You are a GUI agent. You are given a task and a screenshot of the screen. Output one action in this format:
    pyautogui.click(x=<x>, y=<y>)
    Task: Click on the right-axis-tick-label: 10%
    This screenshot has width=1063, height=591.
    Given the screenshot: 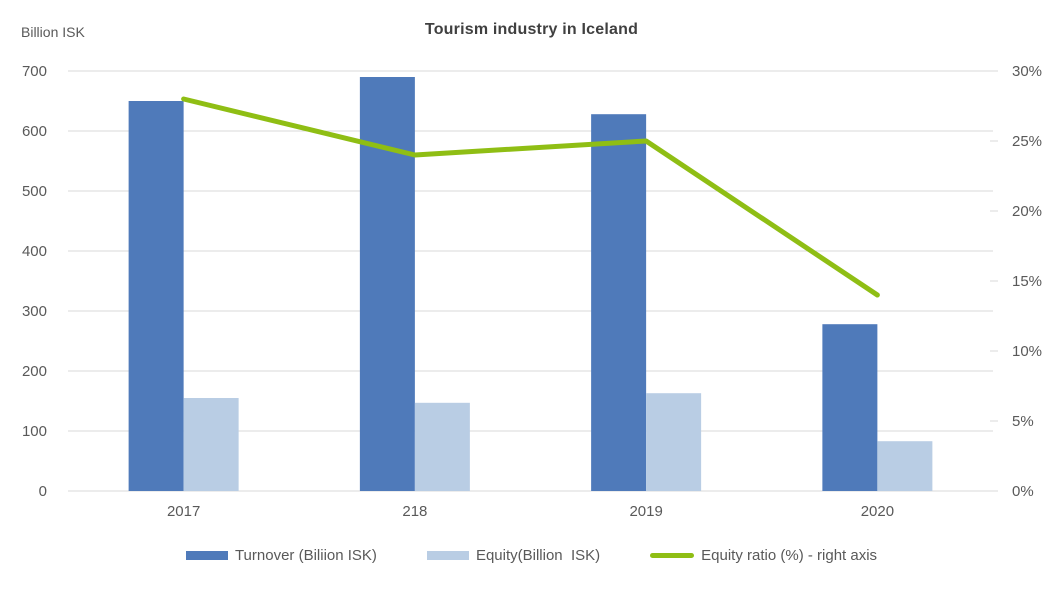 What is the action you would take?
    pyautogui.click(x=1027, y=351)
    